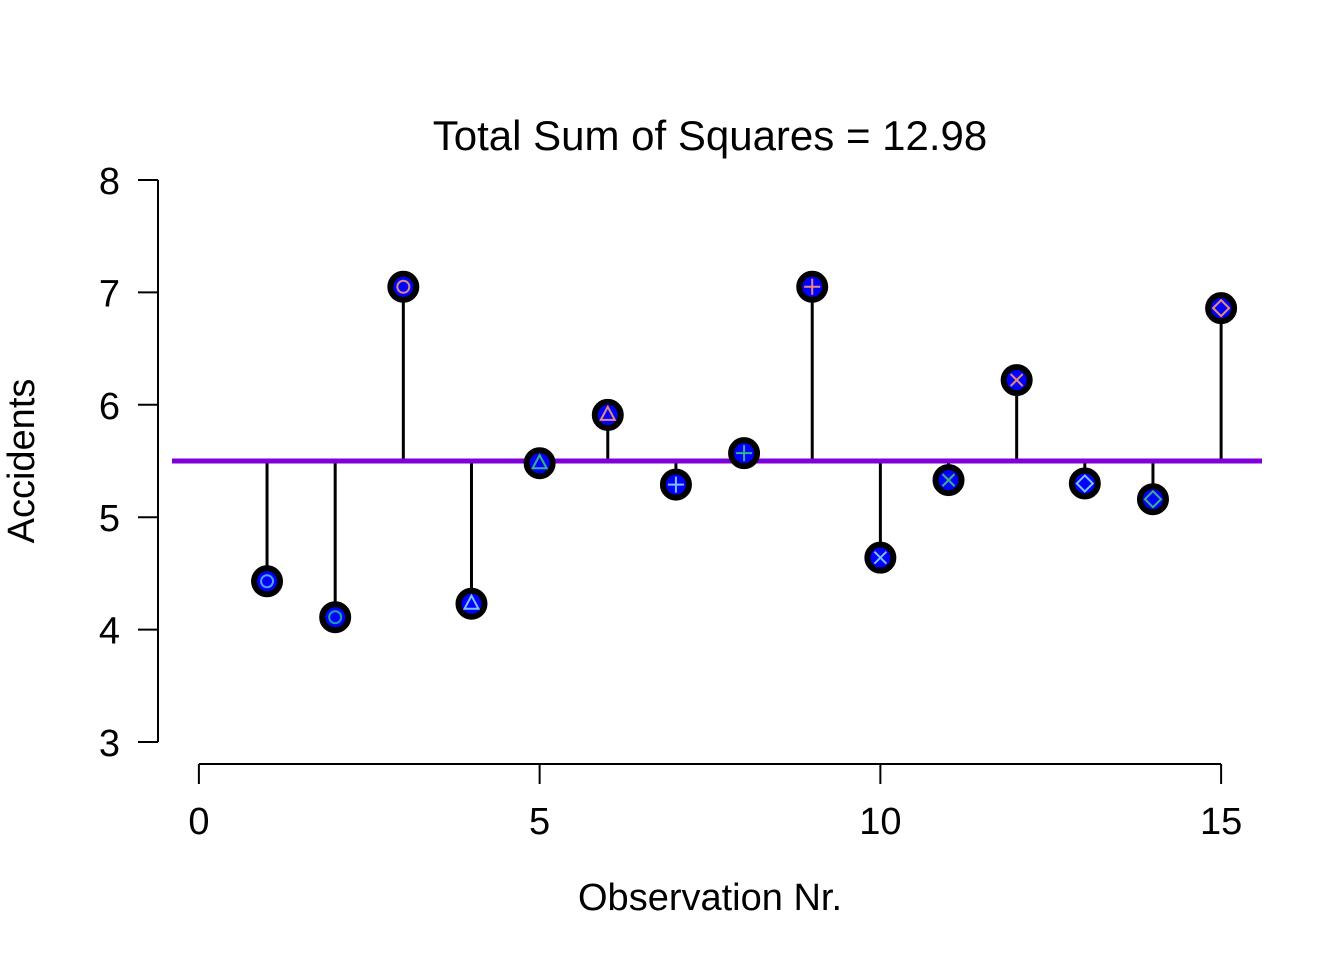  What do you see at coordinates (129, 463) in the screenshot?
I see `y-axis: 3 4 5 6 7 8` at bounding box center [129, 463].